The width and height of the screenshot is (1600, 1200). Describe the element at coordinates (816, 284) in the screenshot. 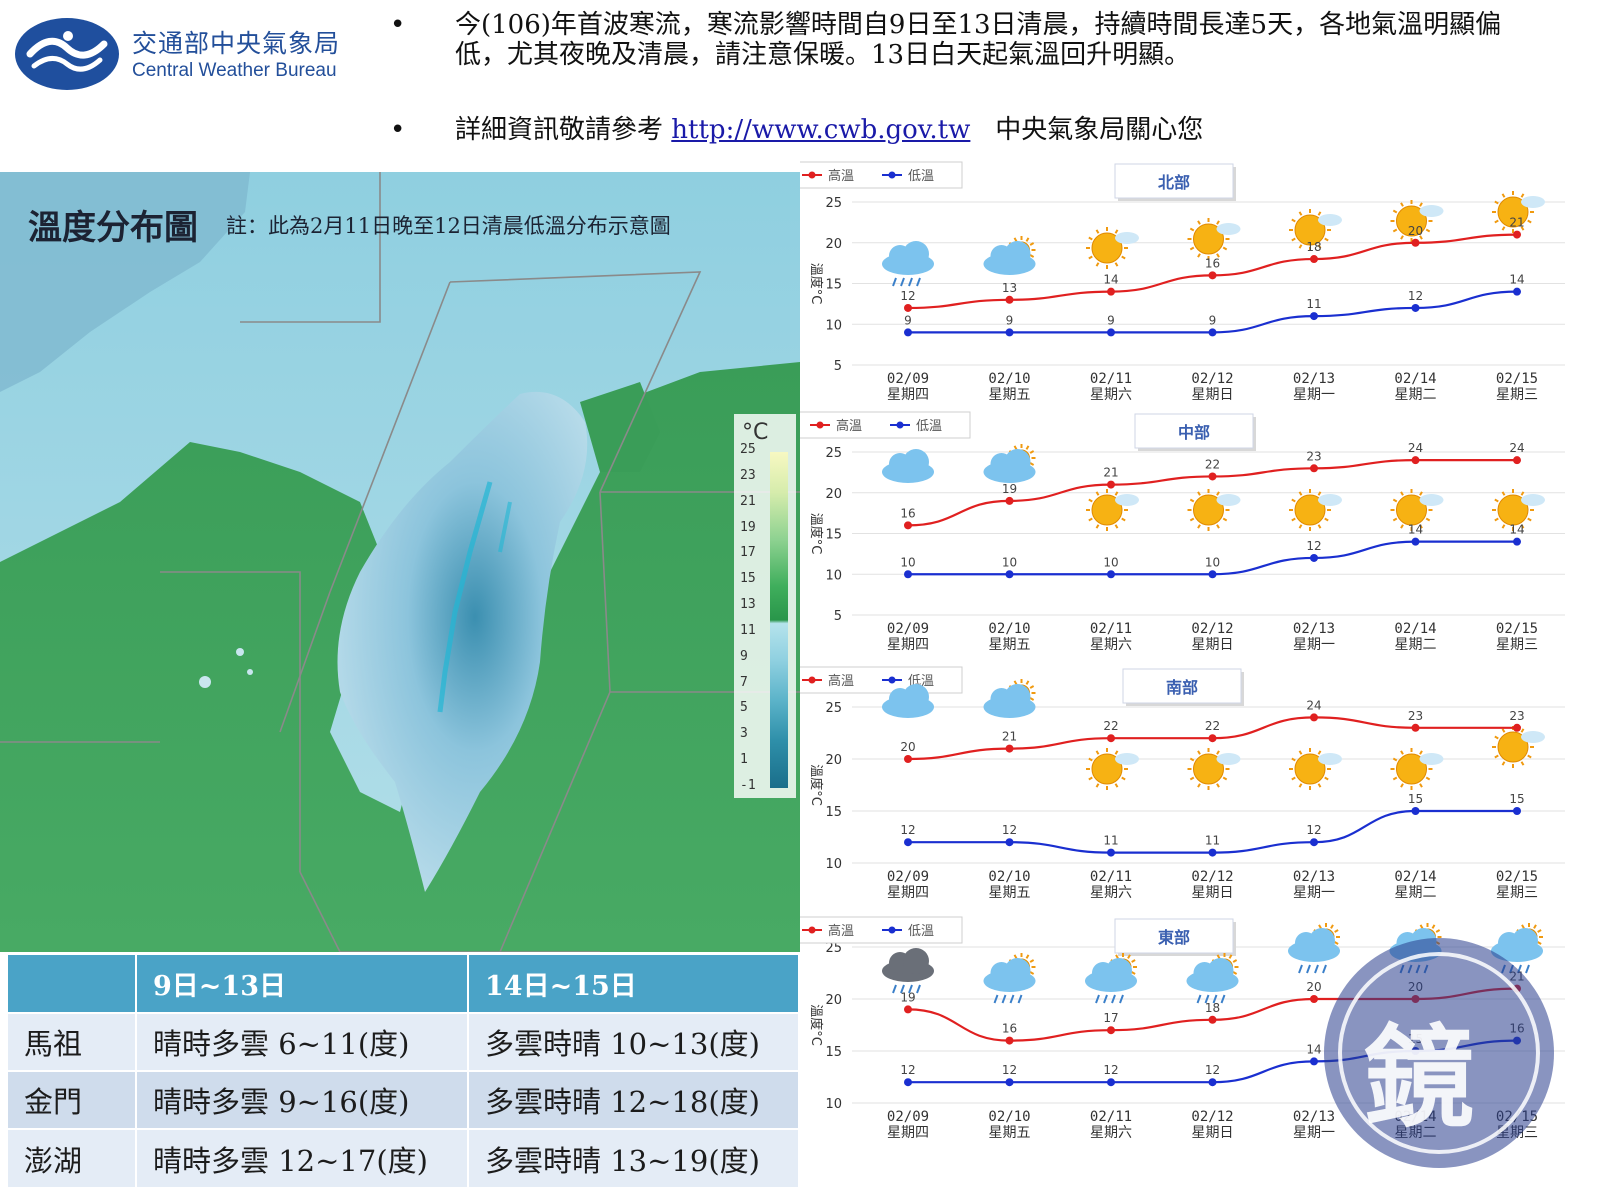

I see `y-axis-label: 溫度°C` at that location.